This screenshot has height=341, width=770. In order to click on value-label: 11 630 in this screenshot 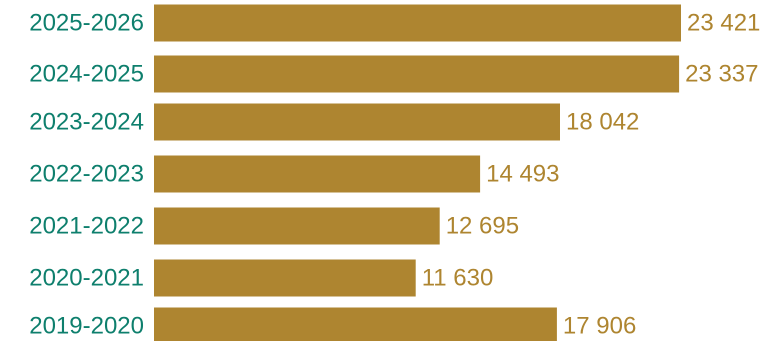, I will do `click(458, 278)`.